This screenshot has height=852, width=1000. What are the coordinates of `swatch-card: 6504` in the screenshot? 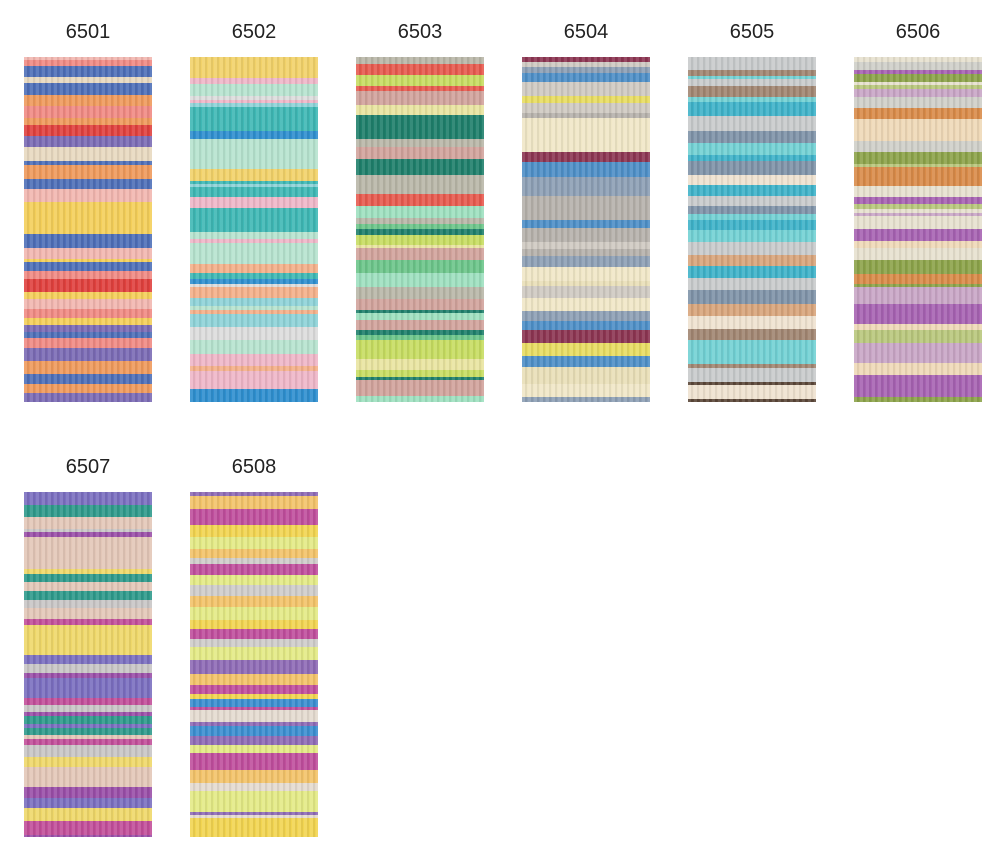 It's located at (586, 209).